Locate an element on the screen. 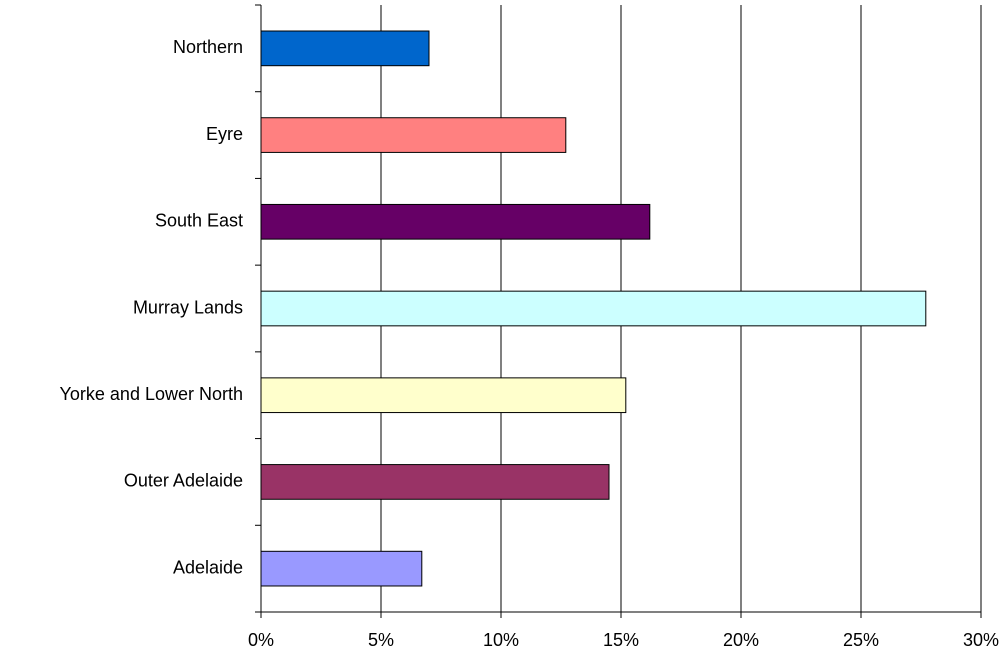 This screenshot has height=656, width=1008. y-tick-label: Outer Adelaide is located at coordinates (183, 481).